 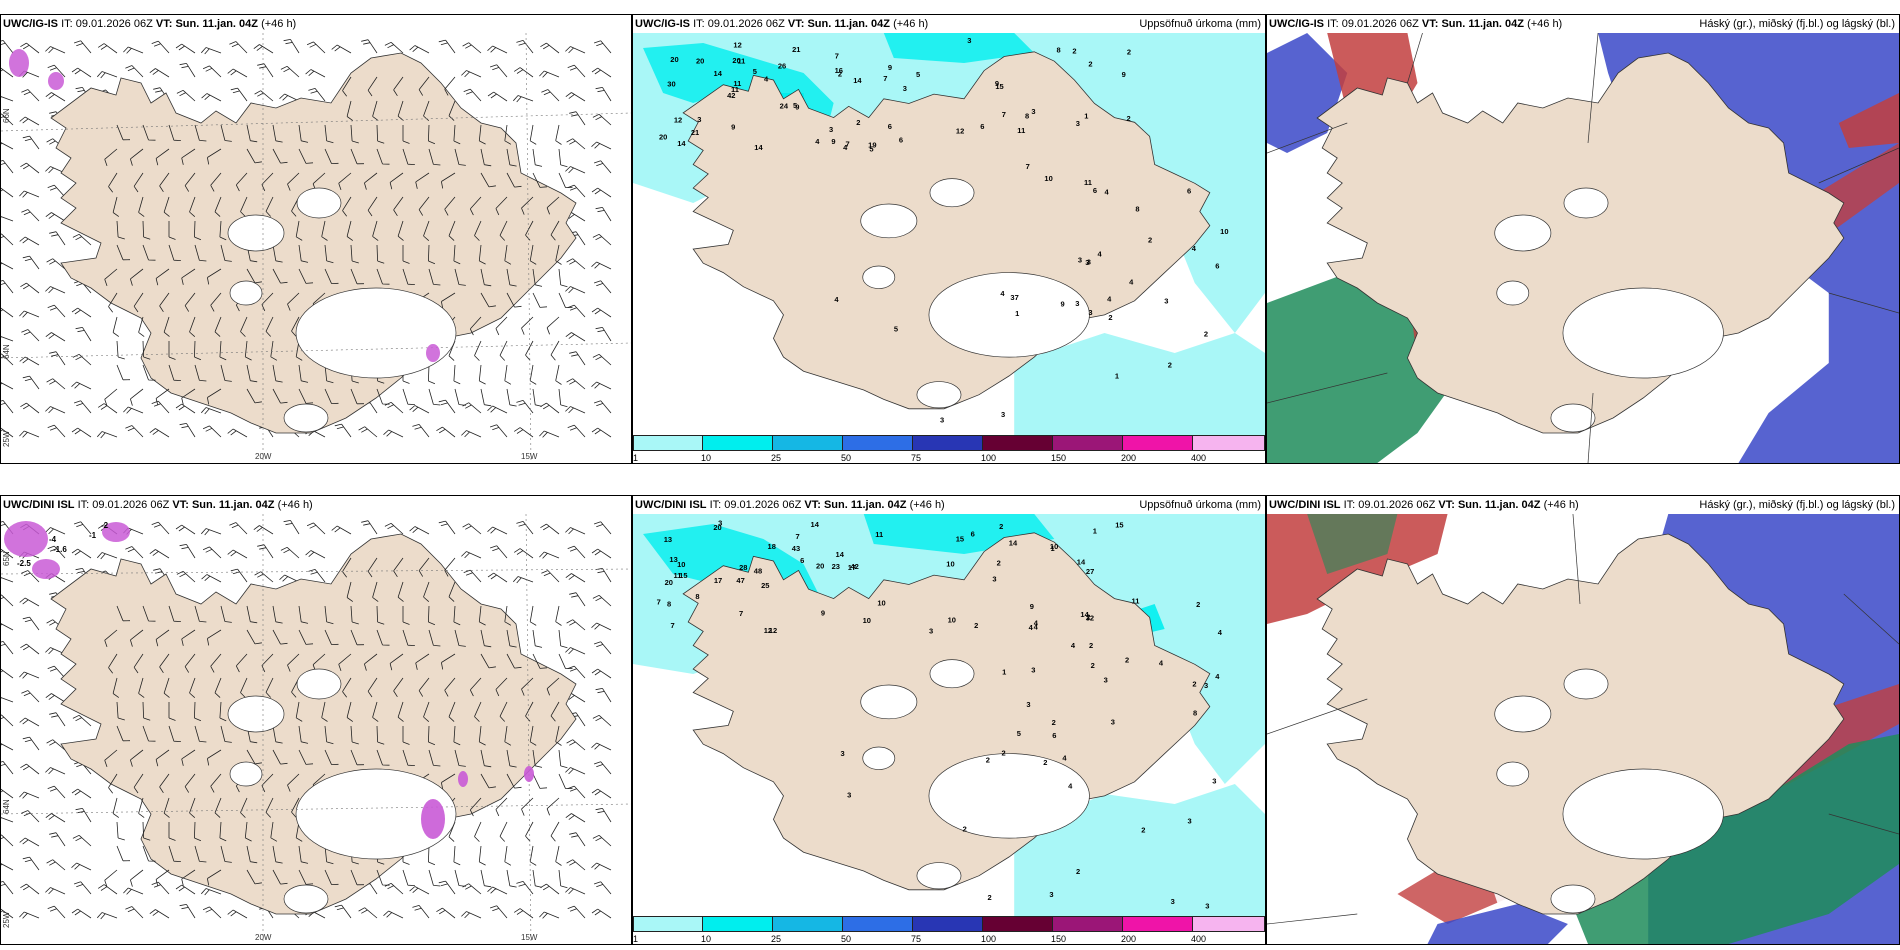 What do you see at coordinates (1110, 317) in the screenshot?
I see `precip-value: 2` at bounding box center [1110, 317].